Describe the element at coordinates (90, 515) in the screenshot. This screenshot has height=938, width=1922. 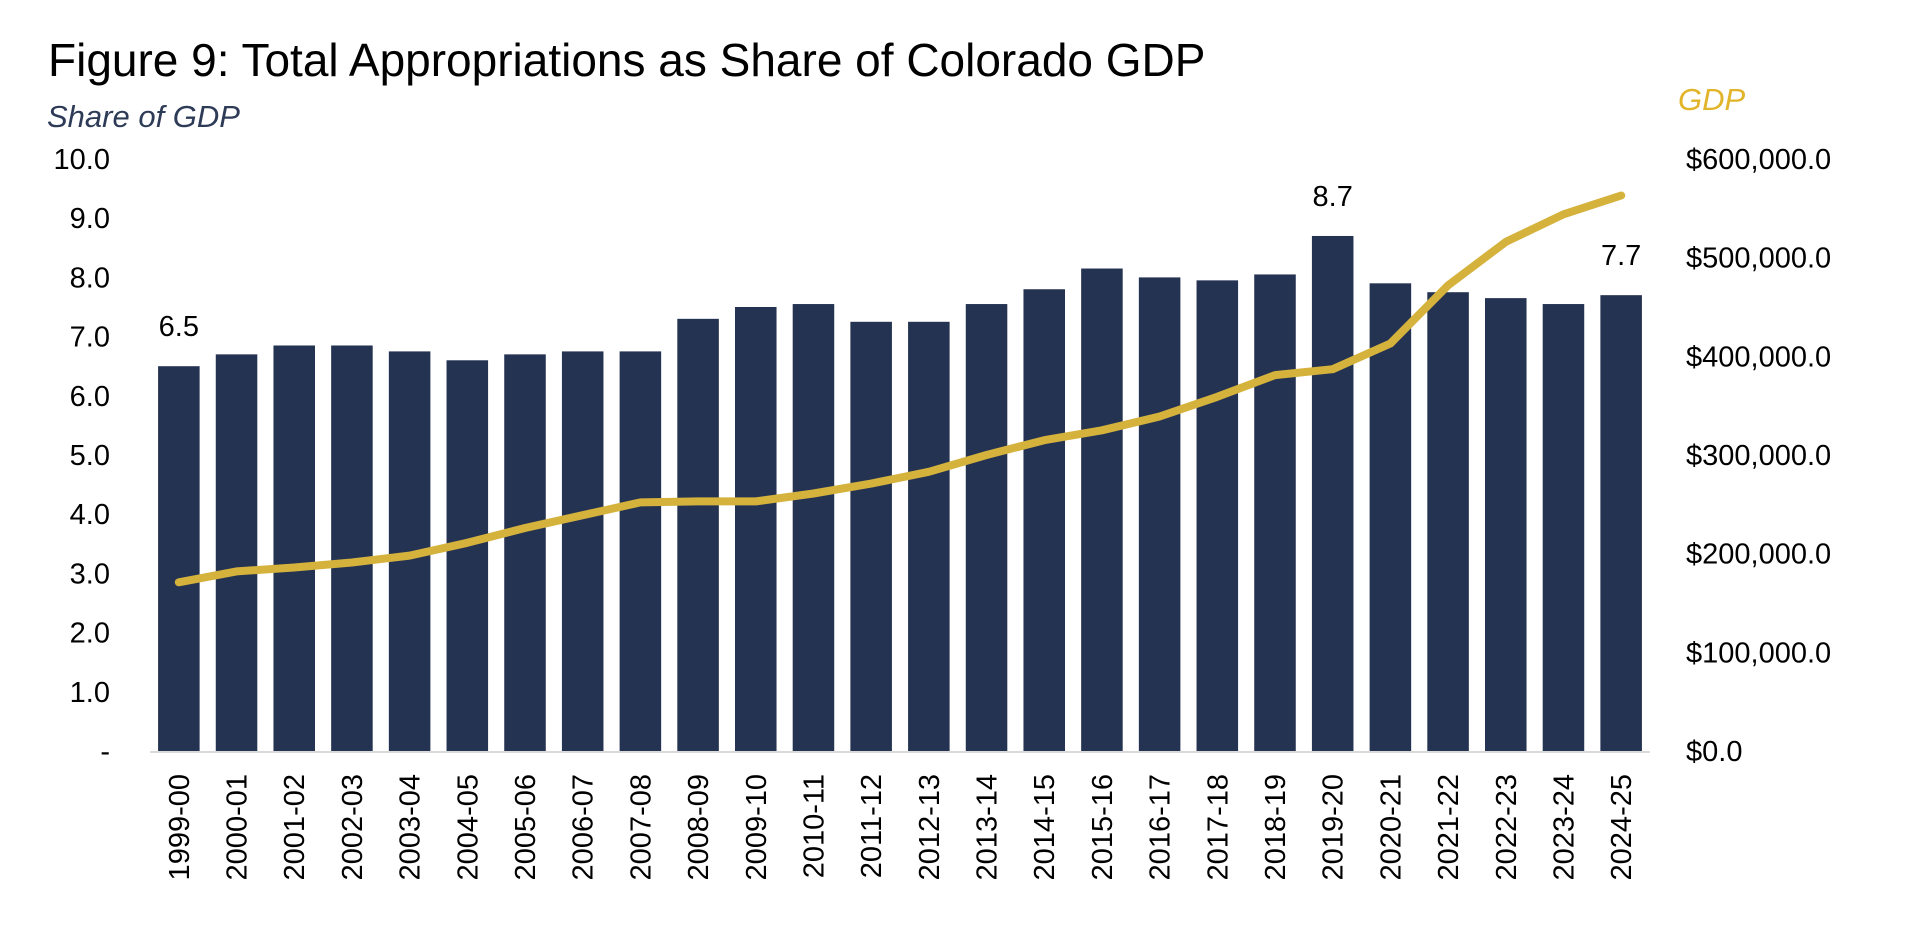
I see `left-tick-label: 4.0` at that location.